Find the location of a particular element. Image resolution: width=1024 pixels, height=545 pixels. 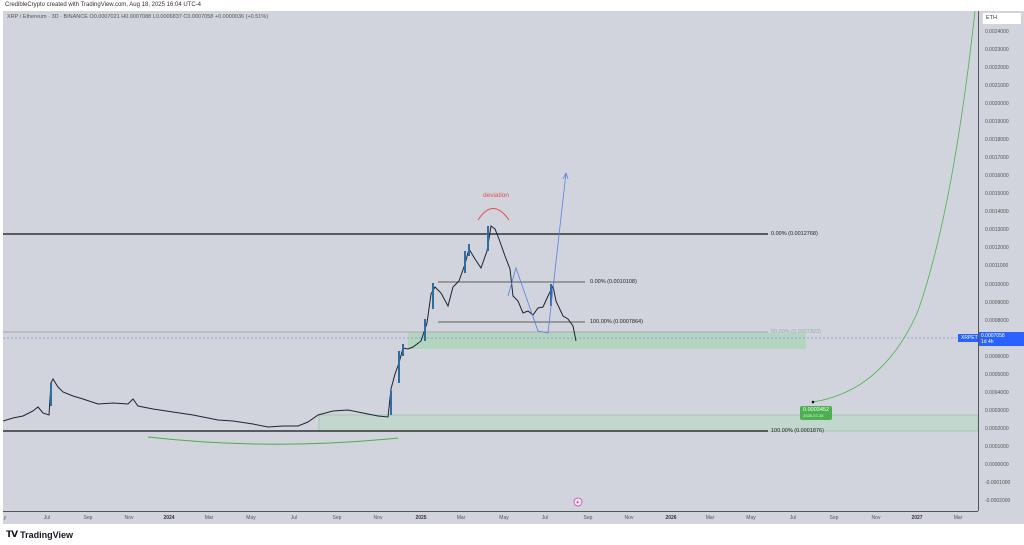

price-tick: 0.0021000 is located at coordinates (997, 85).